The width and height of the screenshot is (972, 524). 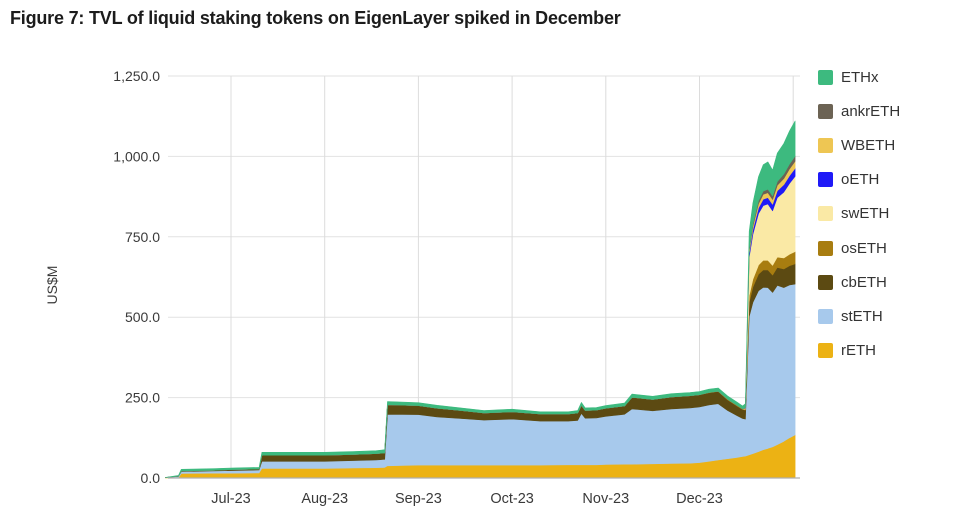 What do you see at coordinates (862, 316) in the screenshot?
I see `legend-label: stETH` at bounding box center [862, 316].